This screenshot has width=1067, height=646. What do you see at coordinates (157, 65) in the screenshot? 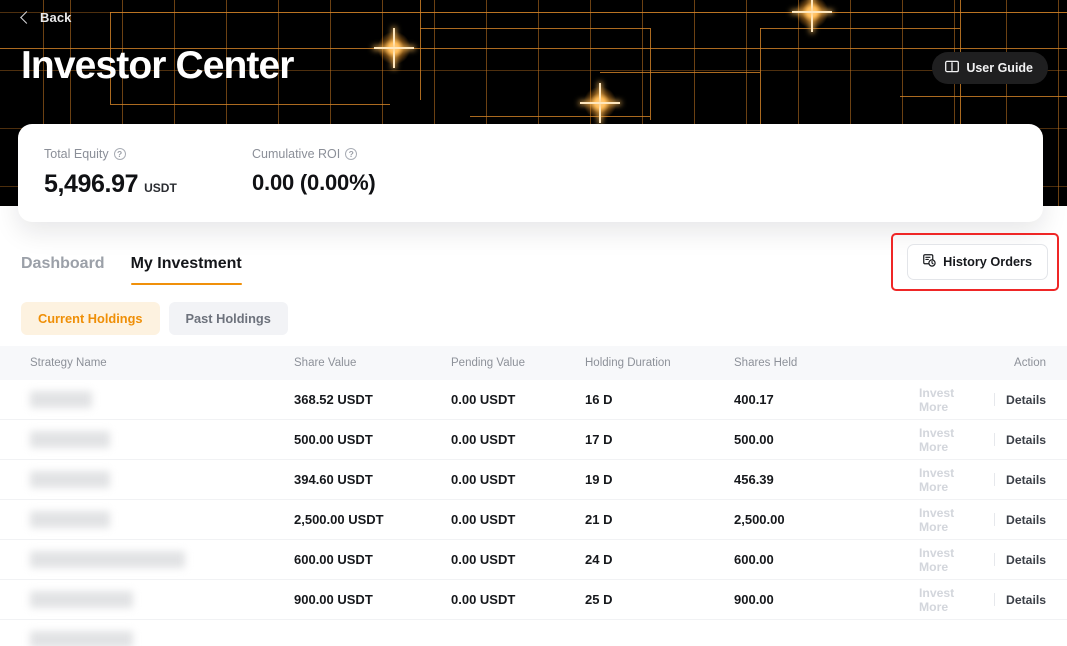
I see `page-title: Investor Center` at bounding box center [157, 65].